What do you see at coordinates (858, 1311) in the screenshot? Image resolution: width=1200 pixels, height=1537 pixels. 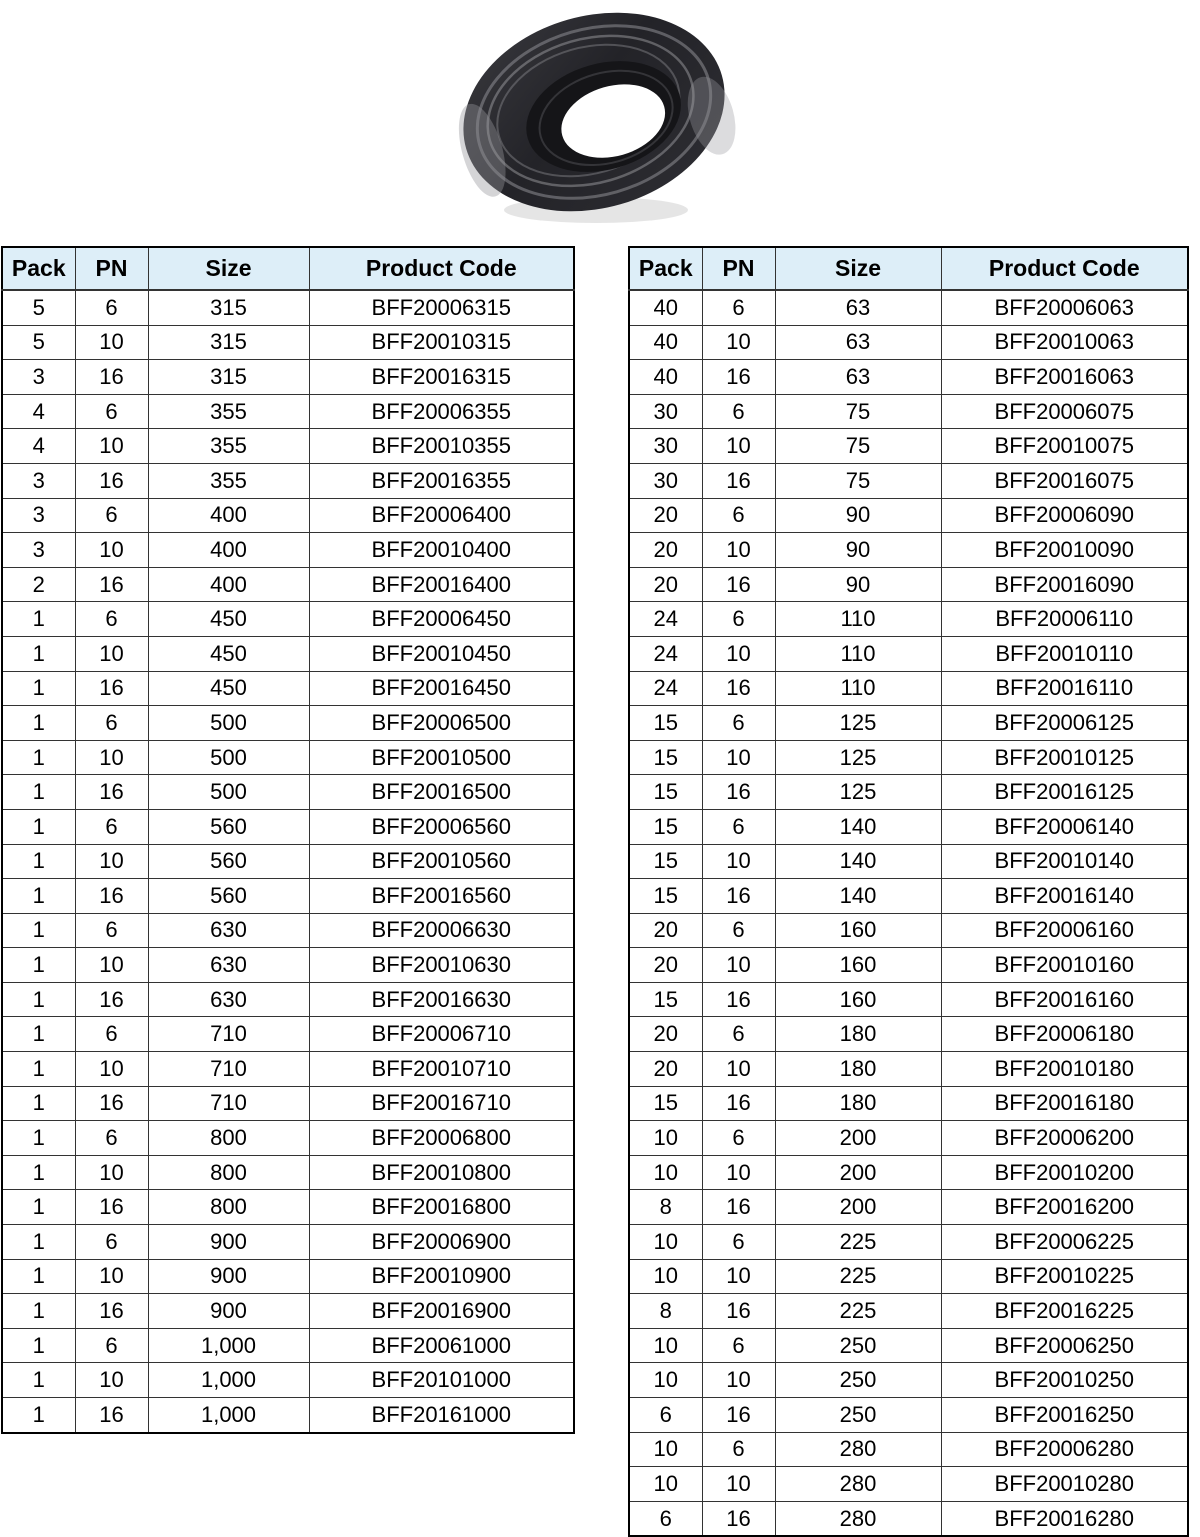 I see `table-cell: 225` at bounding box center [858, 1311].